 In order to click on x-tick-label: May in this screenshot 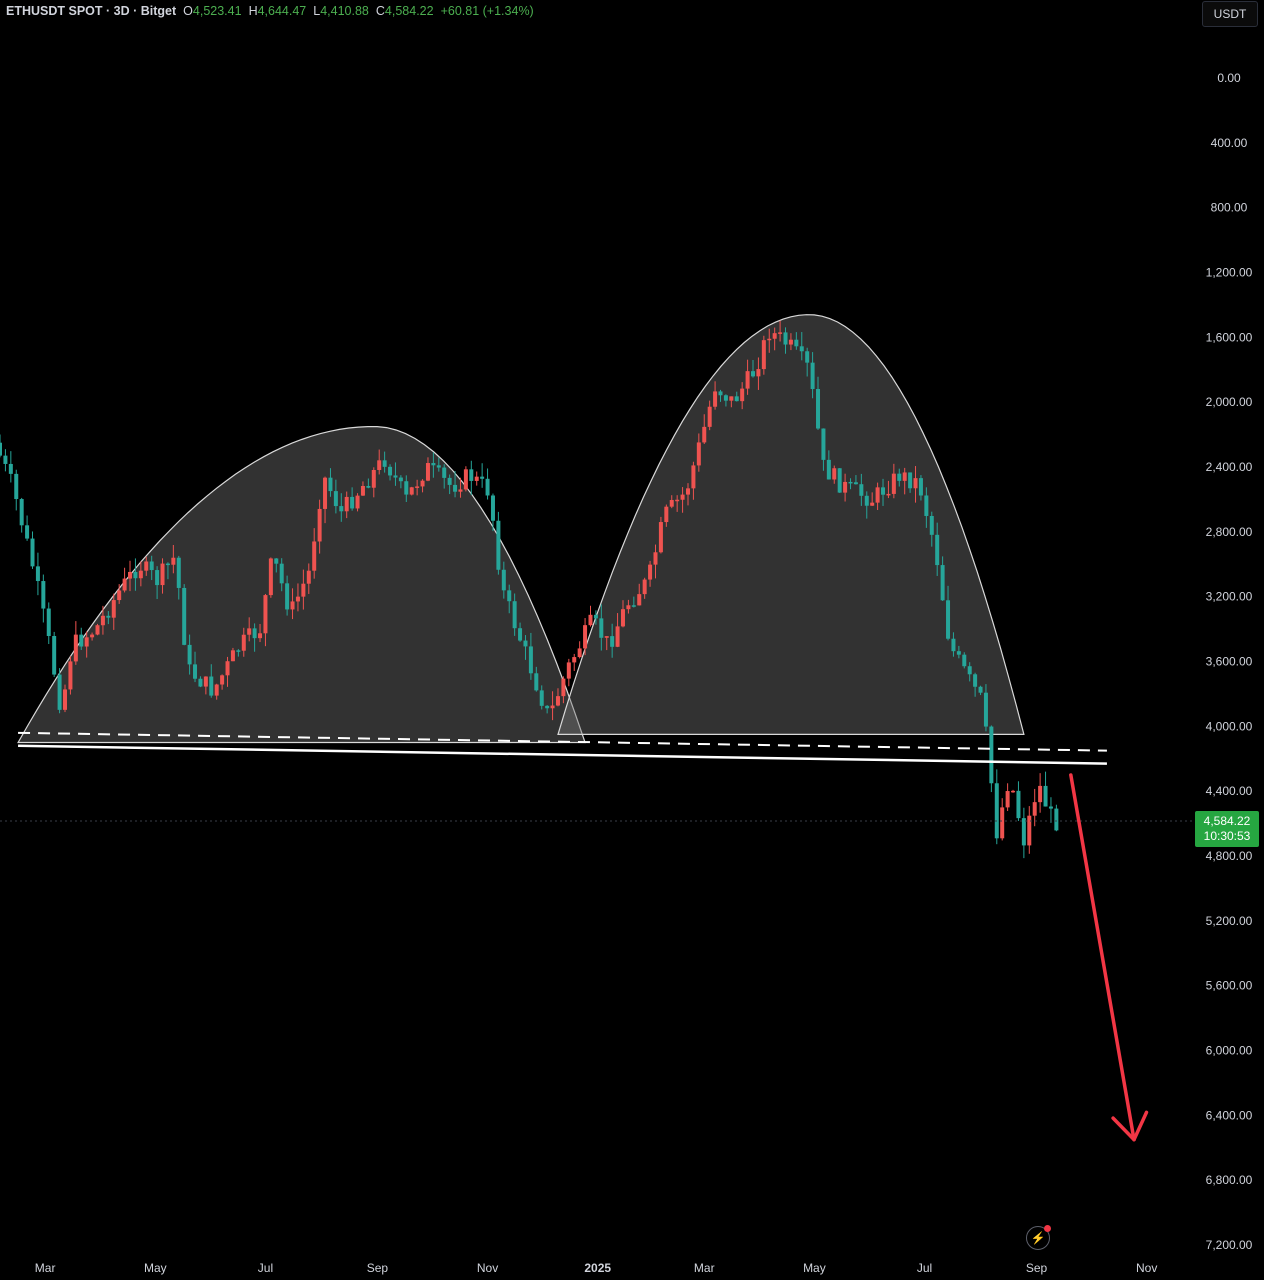, I will do `click(155, 1268)`.